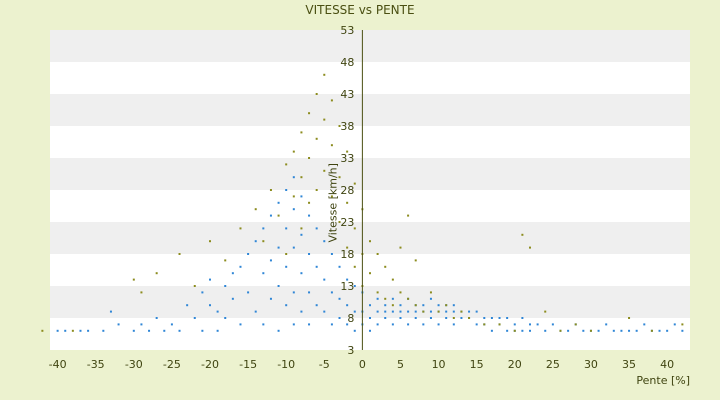  Describe the element at coordinates (350, 350) in the screenshot. I see `y-tick-label: 3` at that location.